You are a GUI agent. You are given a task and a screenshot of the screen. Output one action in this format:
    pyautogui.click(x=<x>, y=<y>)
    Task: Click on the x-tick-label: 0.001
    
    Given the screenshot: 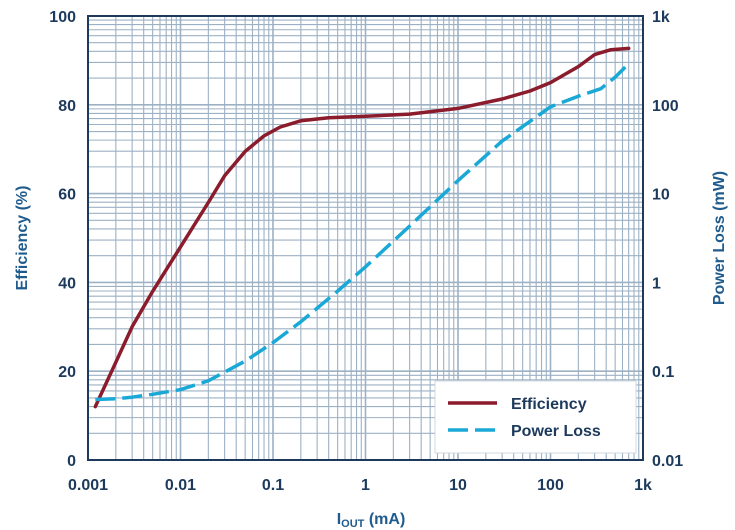 What is the action you would take?
    pyautogui.click(x=88, y=485)
    